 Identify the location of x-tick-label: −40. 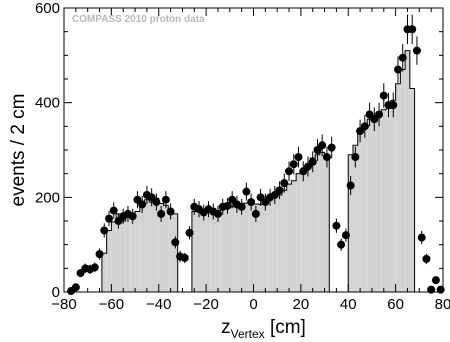
(158, 304).